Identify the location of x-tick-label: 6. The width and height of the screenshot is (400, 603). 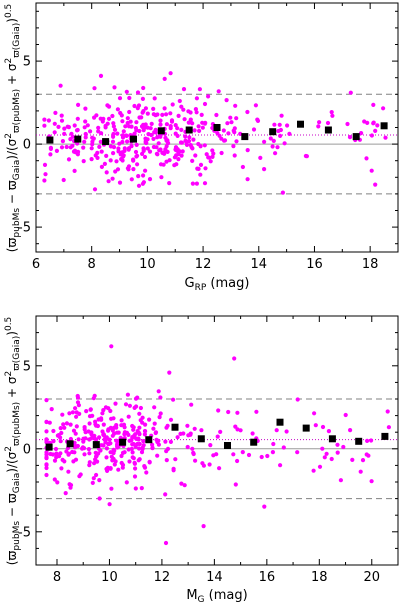
(36, 264).